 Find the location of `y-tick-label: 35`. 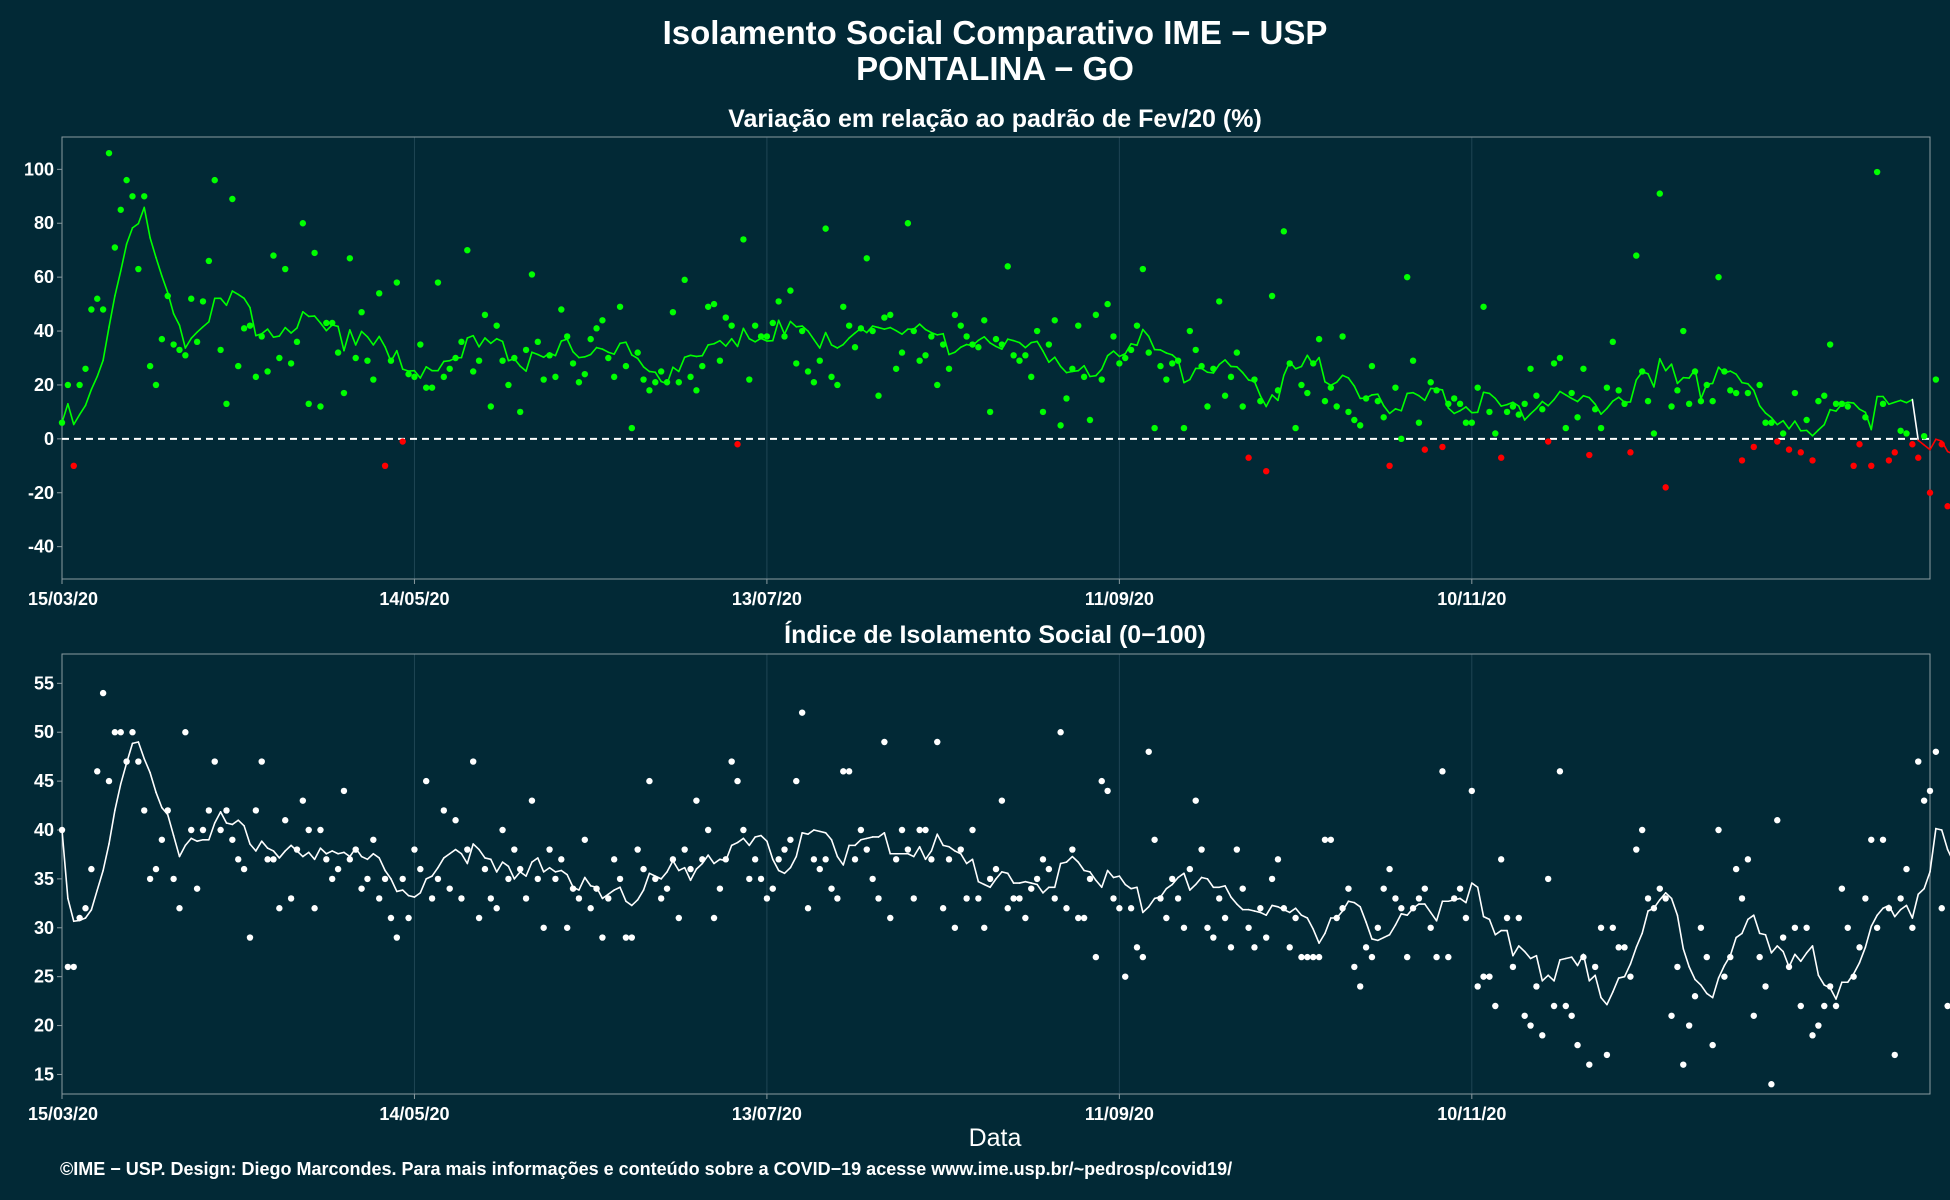

y-tick-label: 35 is located at coordinates (44, 879).